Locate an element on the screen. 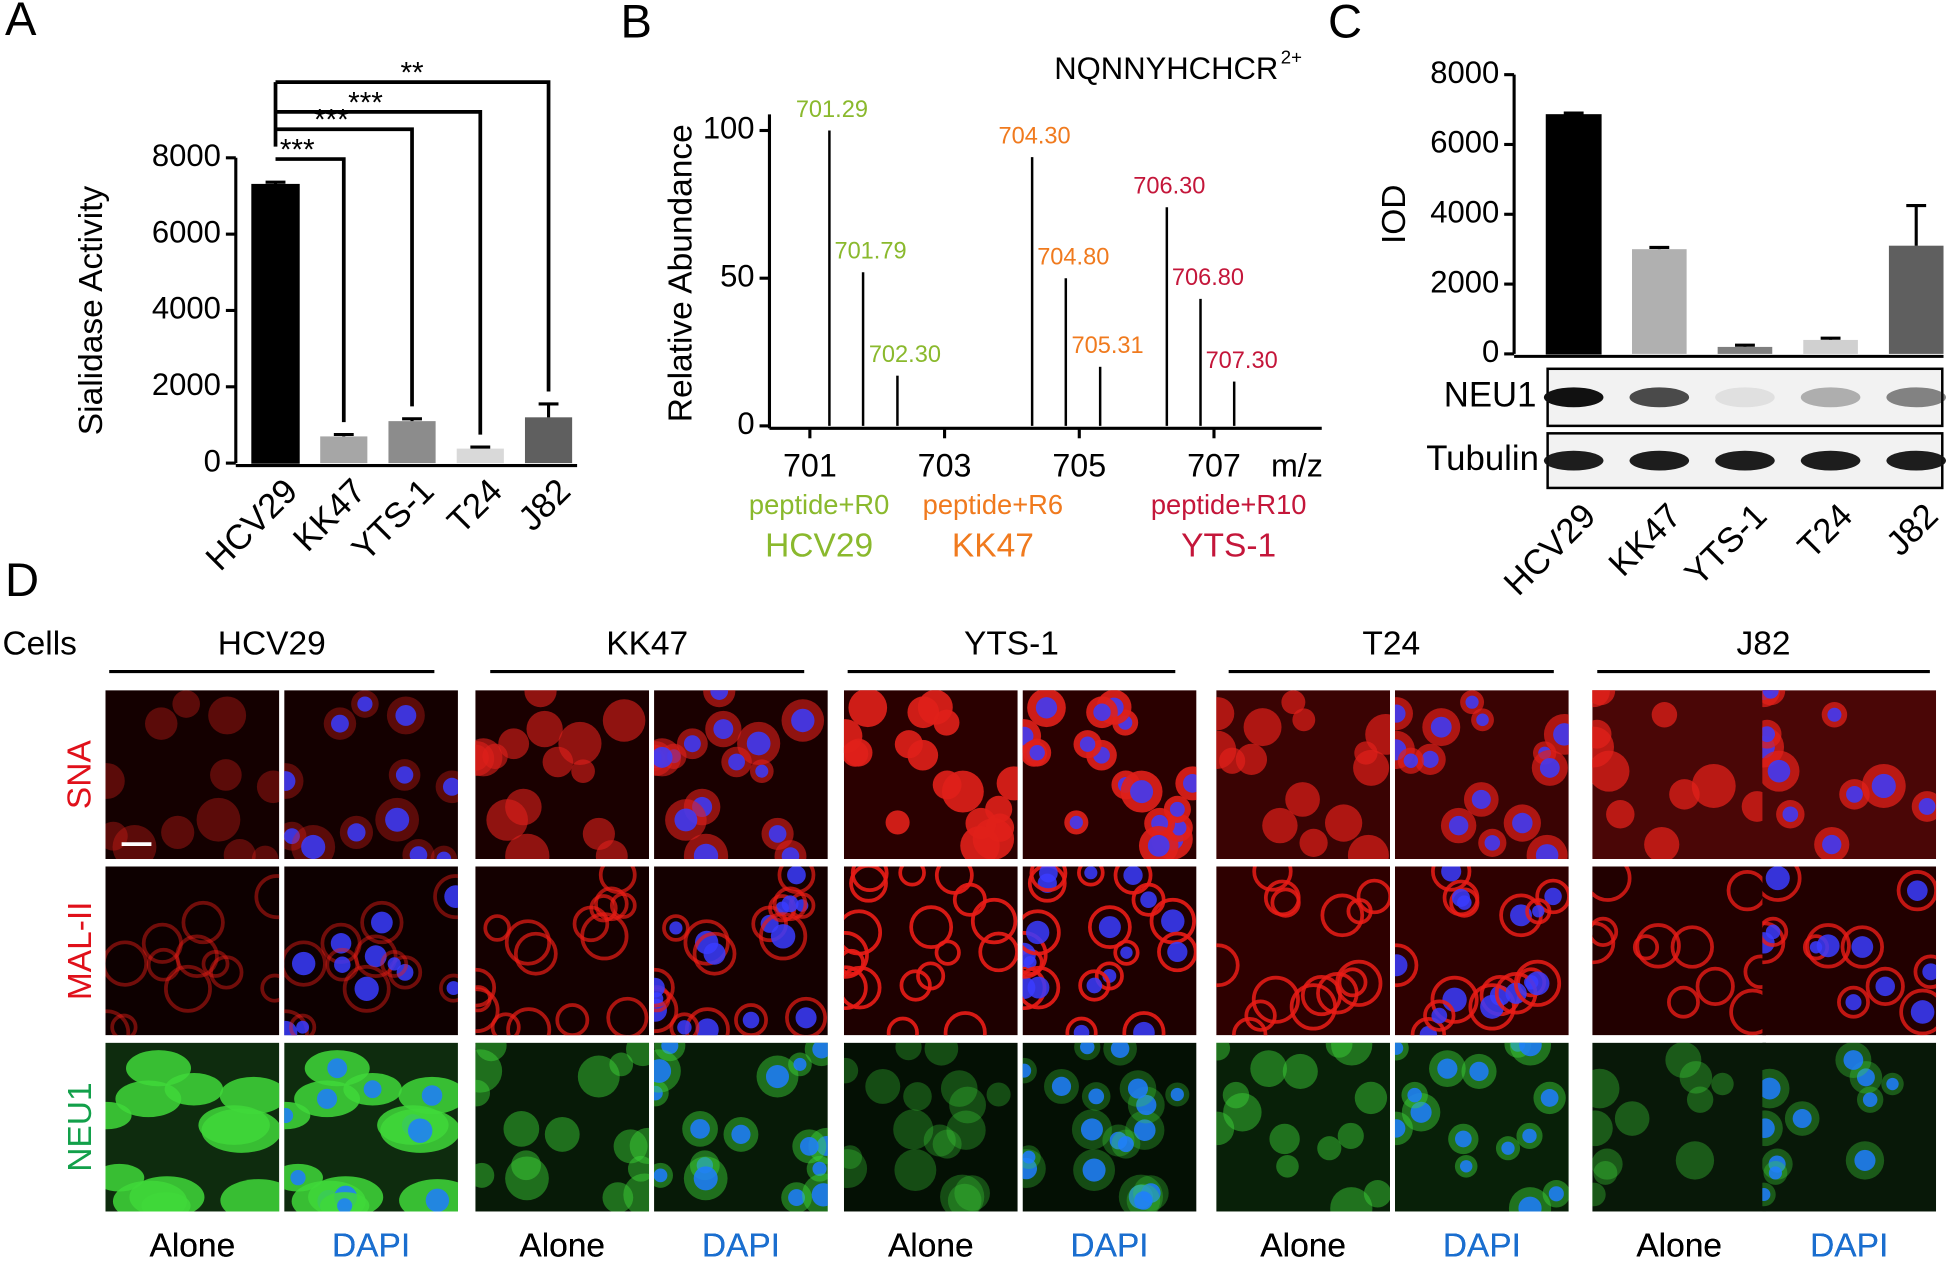  legend-cell: YTS-1 is located at coordinates (1228, 545).